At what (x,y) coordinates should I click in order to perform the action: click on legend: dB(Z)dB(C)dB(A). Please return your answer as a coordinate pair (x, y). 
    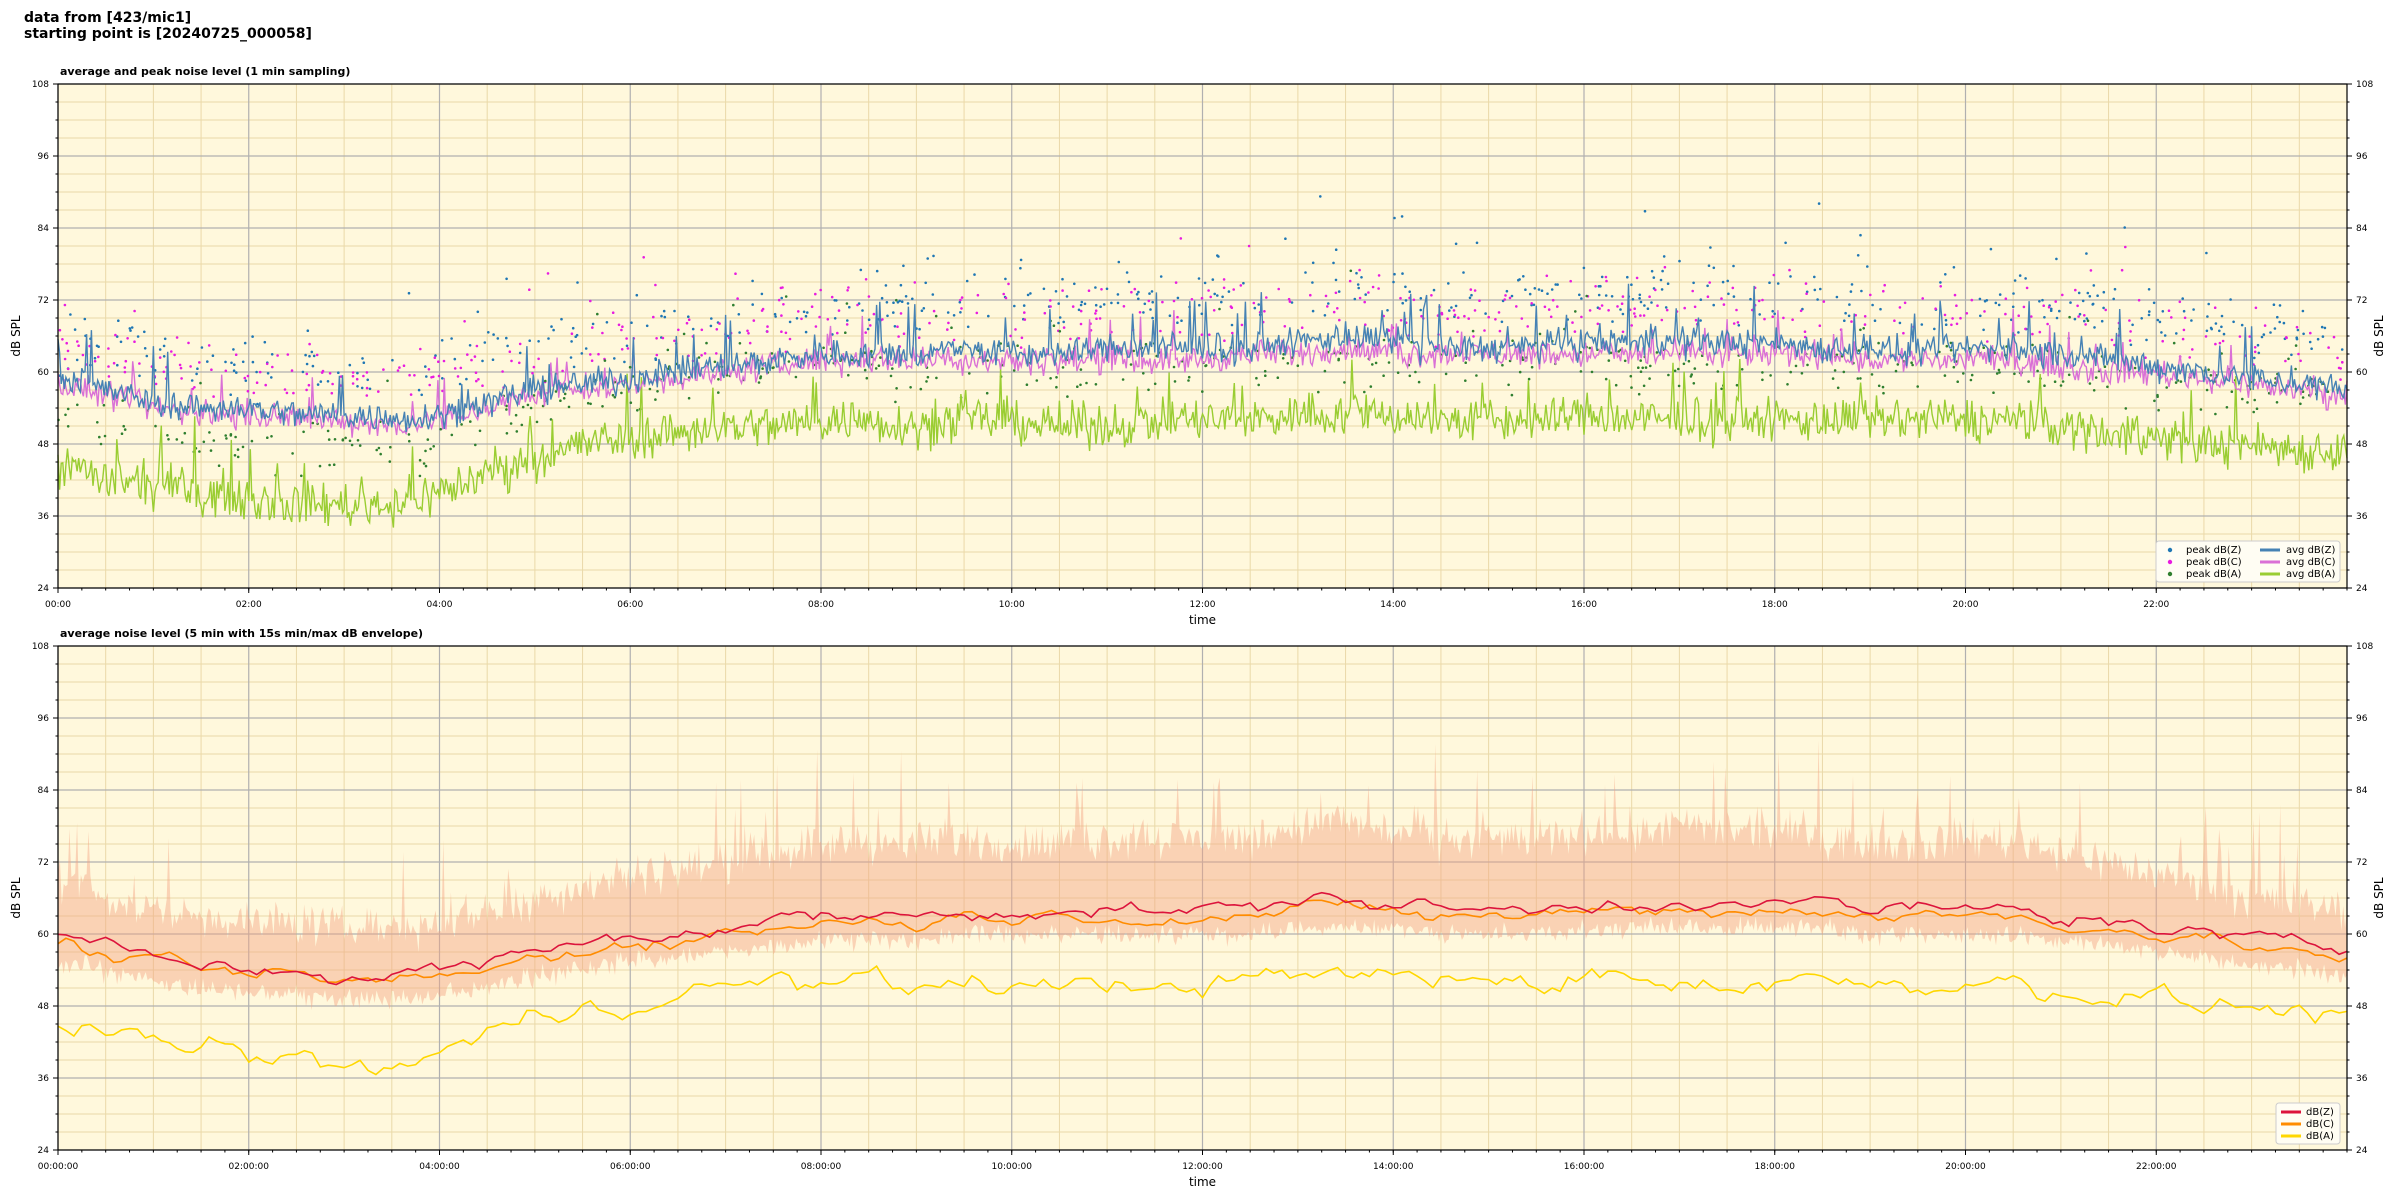
    Looking at the image, I should click on (2308, 1123).